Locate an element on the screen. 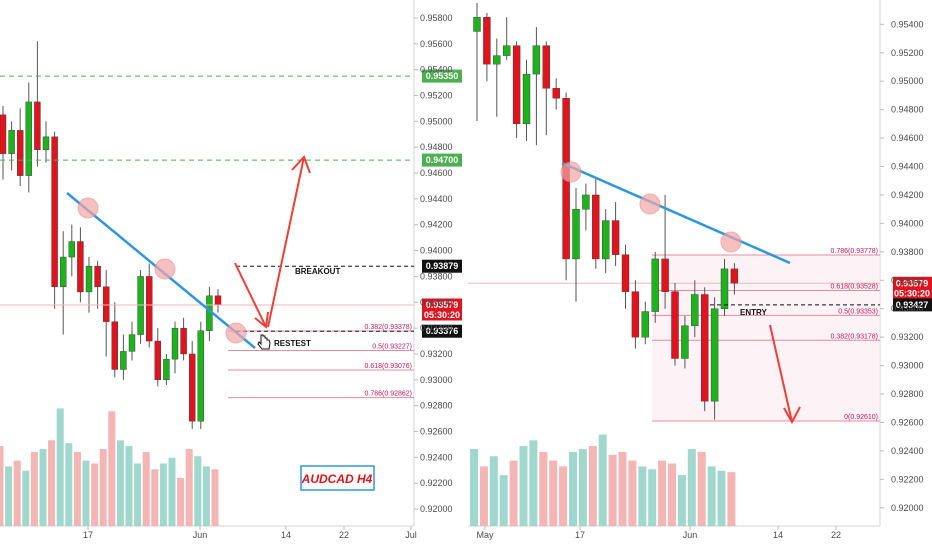 This screenshot has height=555, width=932. price-tick-label: 0.93800 is located at coordinates (436, 276).